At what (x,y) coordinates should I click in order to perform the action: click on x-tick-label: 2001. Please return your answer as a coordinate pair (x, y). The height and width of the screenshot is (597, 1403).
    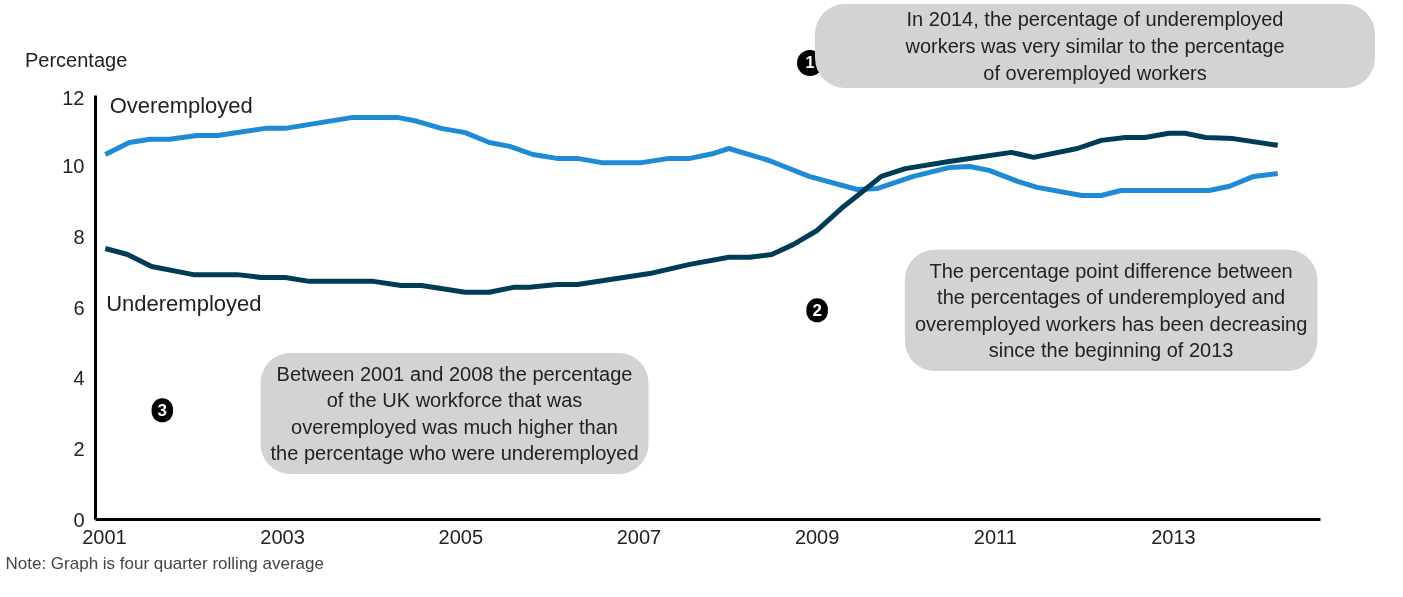
    Looking at the image, I should click on (104, 536).